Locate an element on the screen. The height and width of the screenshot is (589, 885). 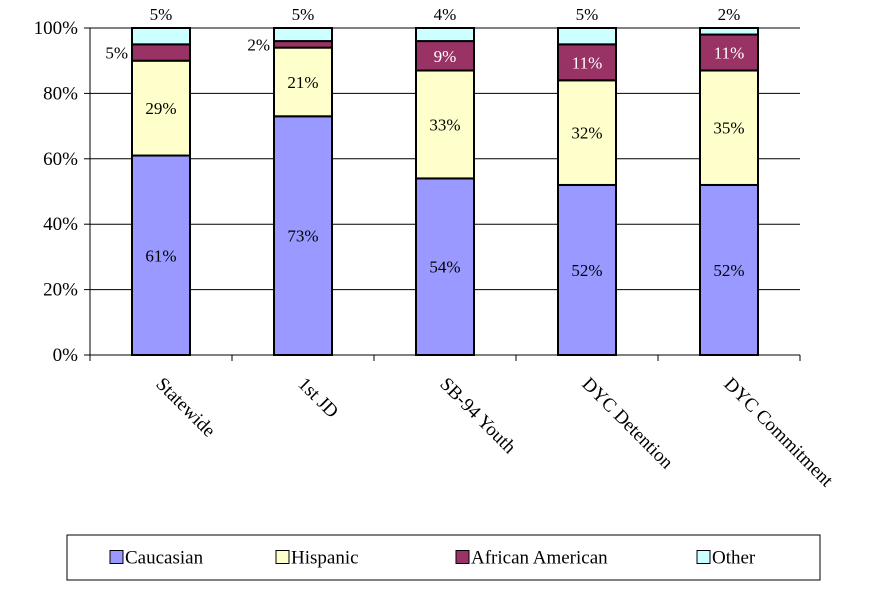
legend-label-hispanic: Hispanic is located at coordinates (325, 558).